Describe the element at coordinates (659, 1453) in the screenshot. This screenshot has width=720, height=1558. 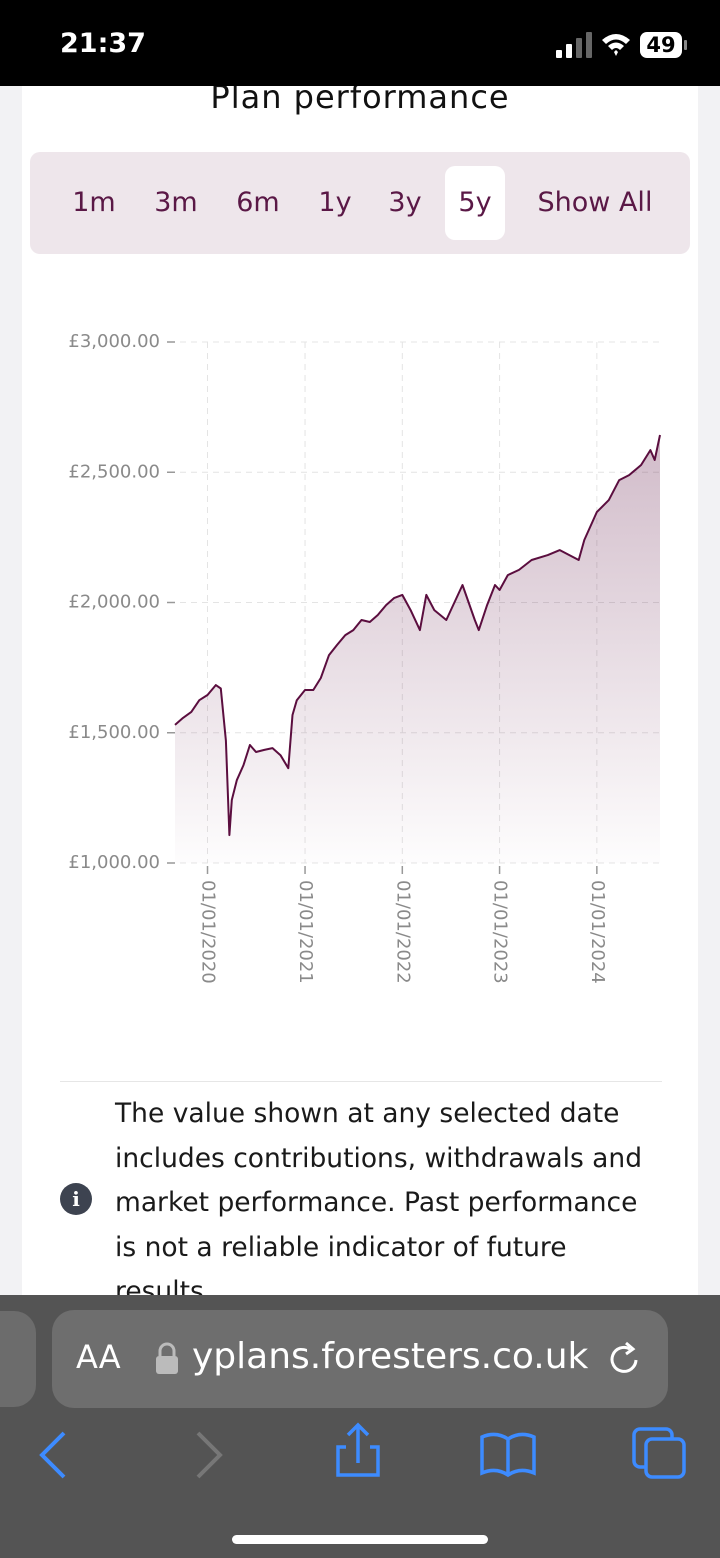
I see `tabs-button` at that location.